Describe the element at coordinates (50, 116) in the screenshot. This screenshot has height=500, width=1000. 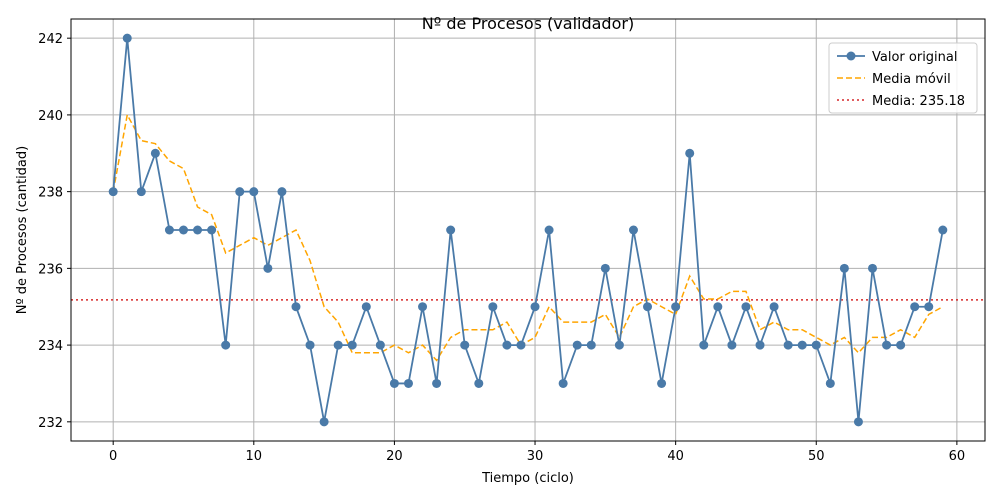
I see `y-tick-label: 240` at that location.